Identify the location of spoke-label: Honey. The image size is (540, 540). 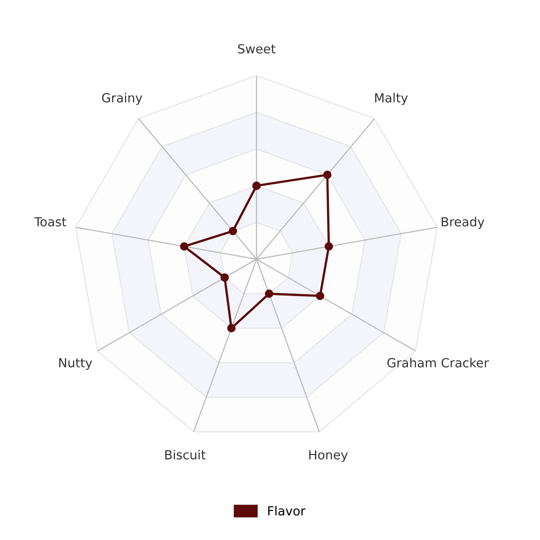
(328, 456).